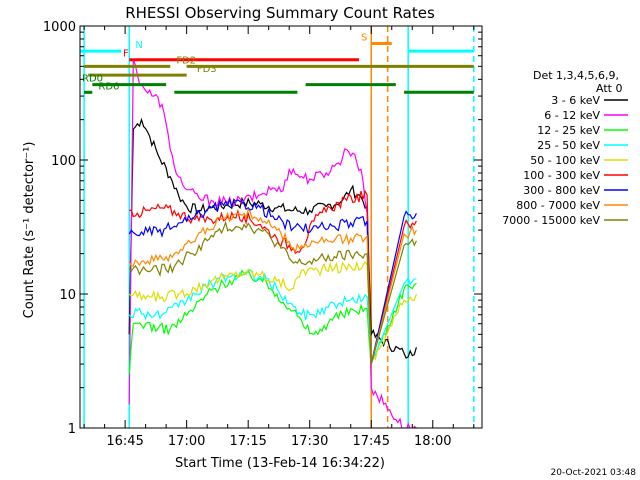 Image resolution: width=640 pixels, height=480 pixels. What do you see at coordinates (72, 429) in the screenshot?
I see `y-tick-label-0: 1` at bounding box center [72, 429].